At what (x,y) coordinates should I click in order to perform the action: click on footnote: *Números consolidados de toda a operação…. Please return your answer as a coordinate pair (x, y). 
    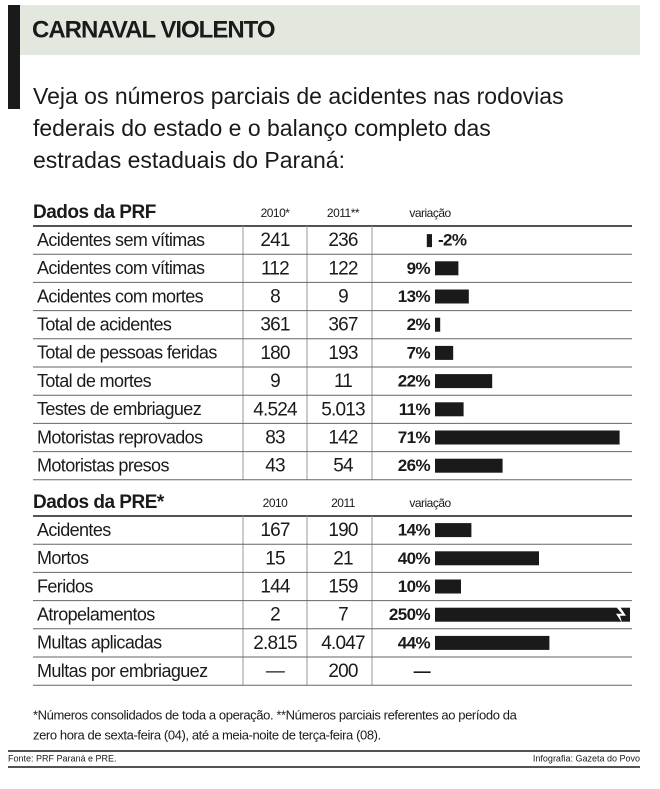
    Looking at the image, I should click on (275, 714).